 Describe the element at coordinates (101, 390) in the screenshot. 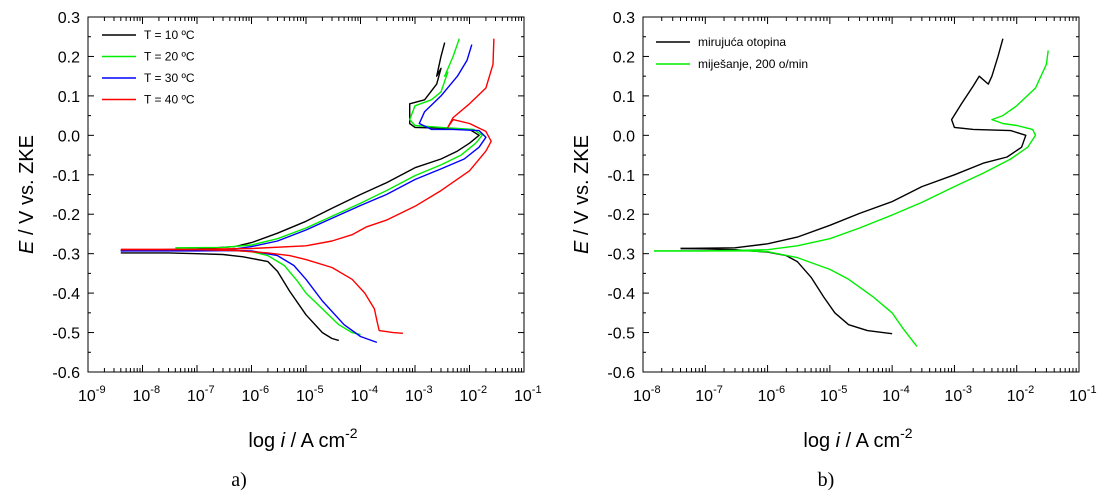

I see `x-tick-exponent: -9` at that location.